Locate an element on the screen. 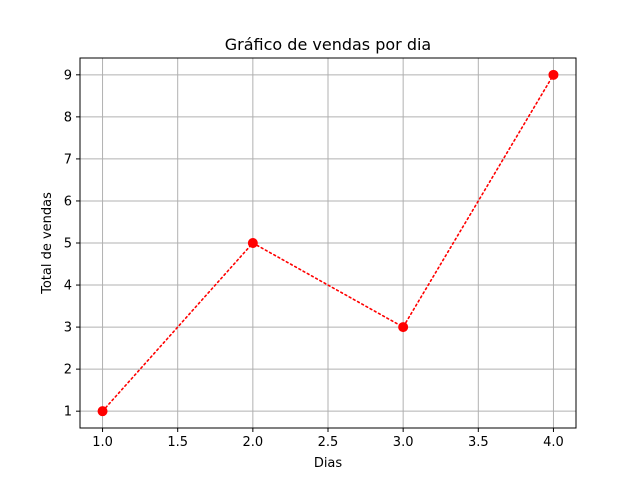 The height and width of the screenshot is (480, 640). x-axis-label: Dias is located at coordinates (328, 463).